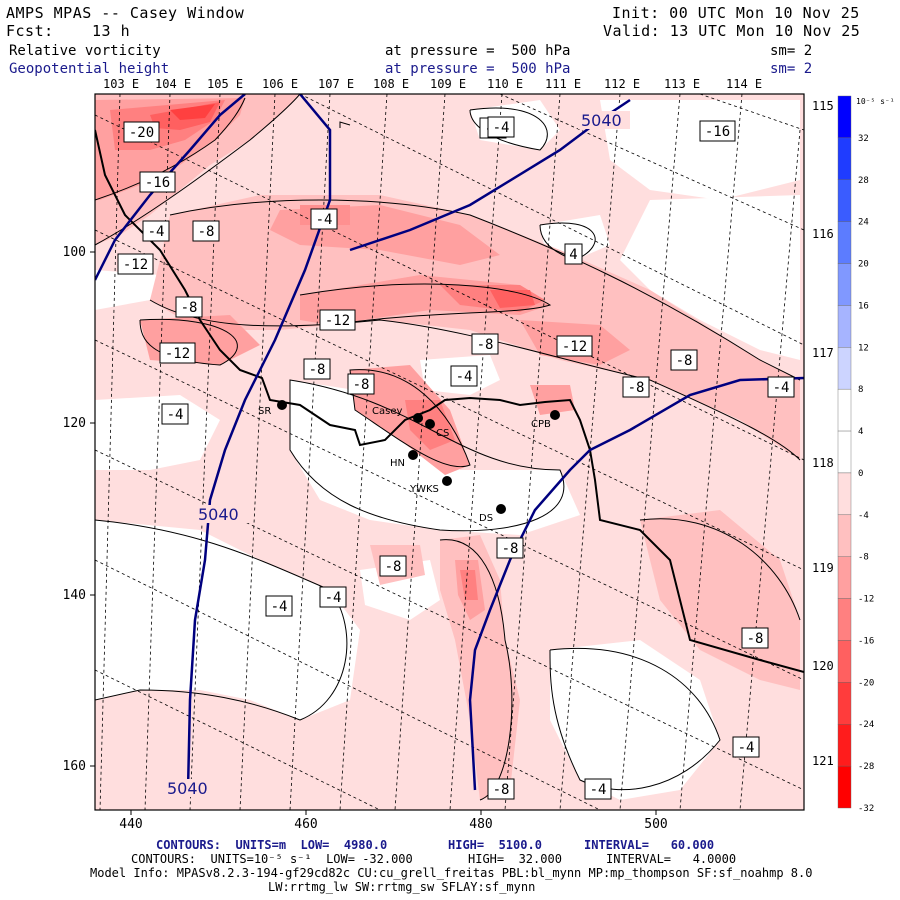 The image size is (900, 900). Describe the element at coordinates (448, 84) in the screenshot. I see `lon-label-top: 109 E` at that location.